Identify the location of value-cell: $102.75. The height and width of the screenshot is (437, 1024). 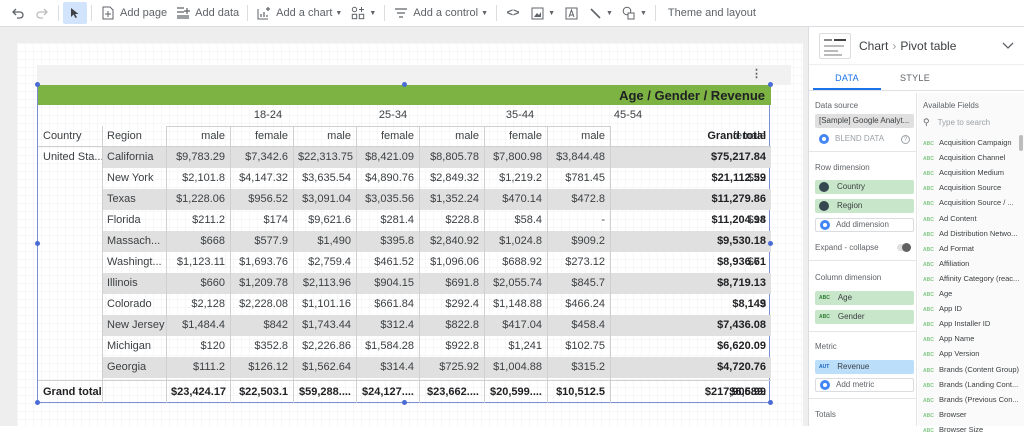
(585, 346).